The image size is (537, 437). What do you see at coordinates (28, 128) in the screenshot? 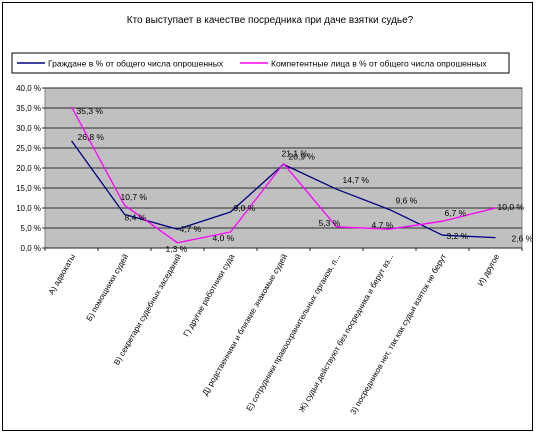
I see `y-tick-label: 30,0 %` at bounding box center [28, 128].